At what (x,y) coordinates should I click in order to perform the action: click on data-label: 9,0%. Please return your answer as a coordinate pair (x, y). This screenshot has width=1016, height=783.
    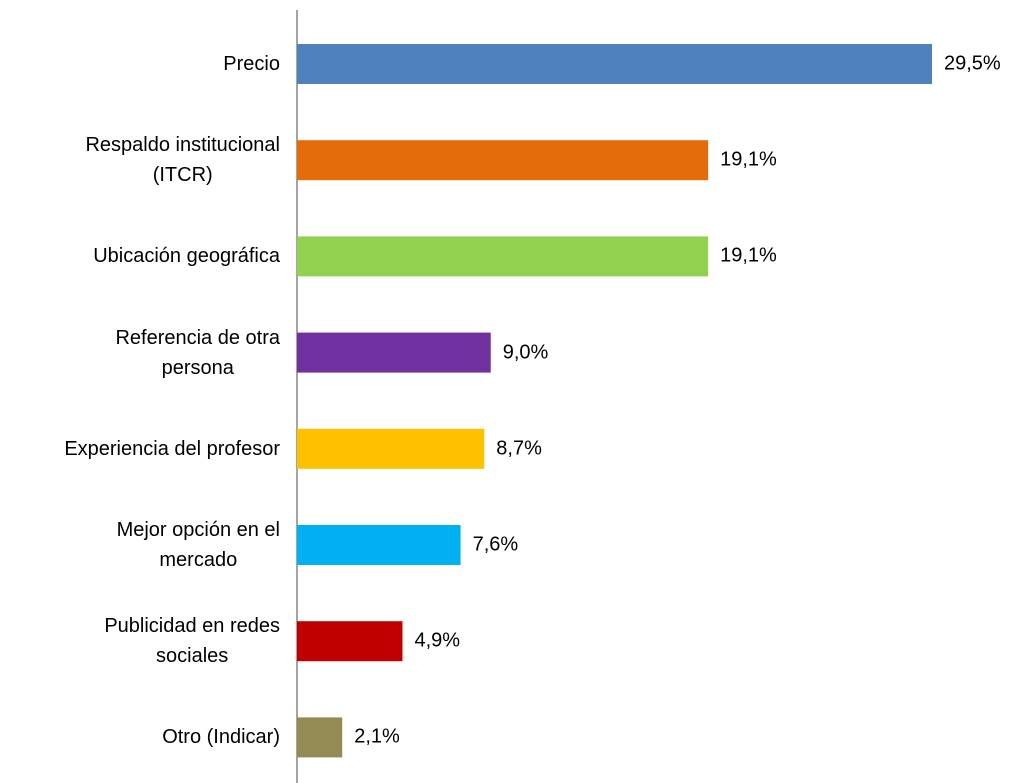
    Looking at the image, I should click on (525, 352).